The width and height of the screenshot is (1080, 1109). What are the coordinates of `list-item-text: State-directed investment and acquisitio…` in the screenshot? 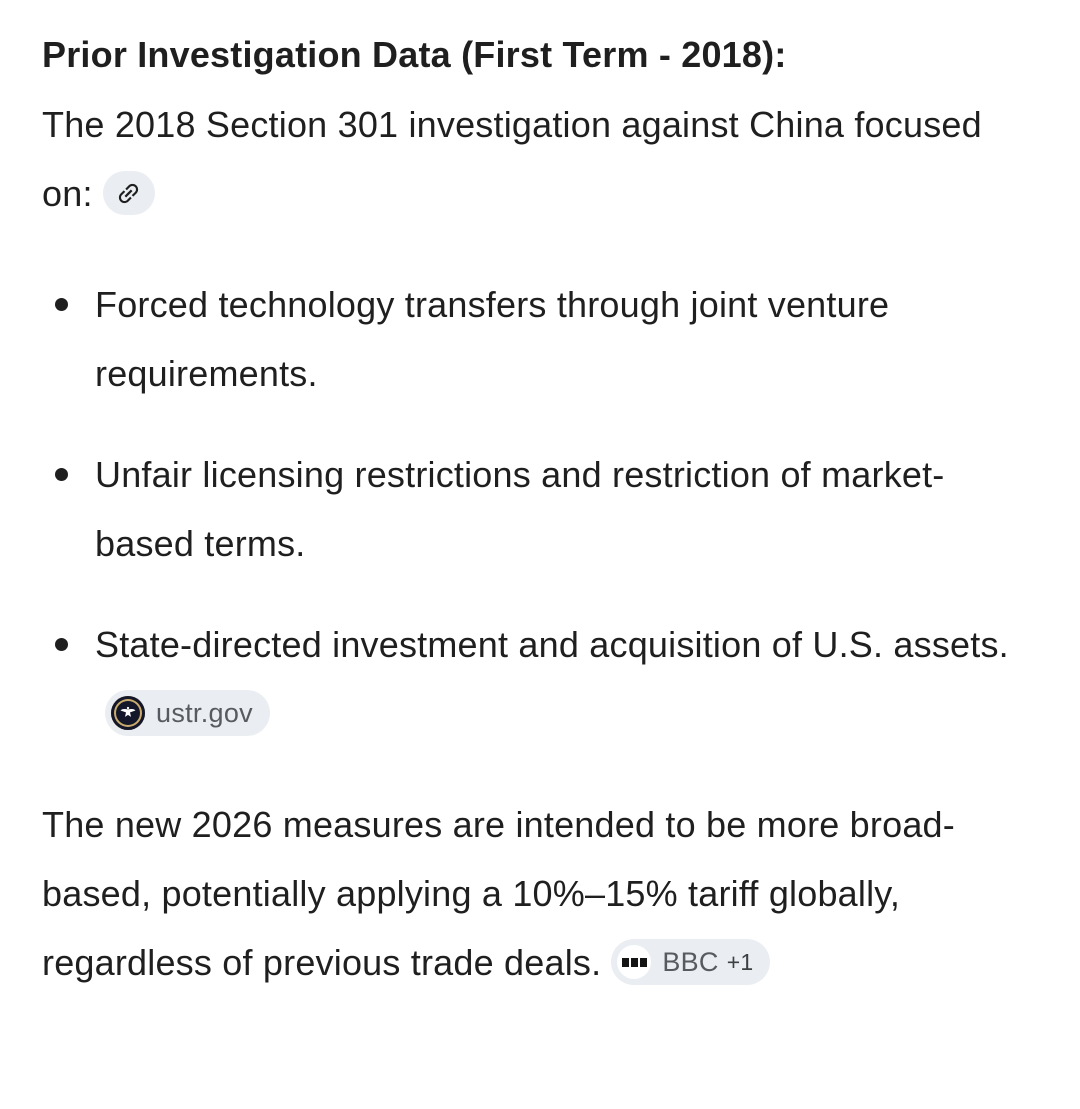 It's located at (552, 644).